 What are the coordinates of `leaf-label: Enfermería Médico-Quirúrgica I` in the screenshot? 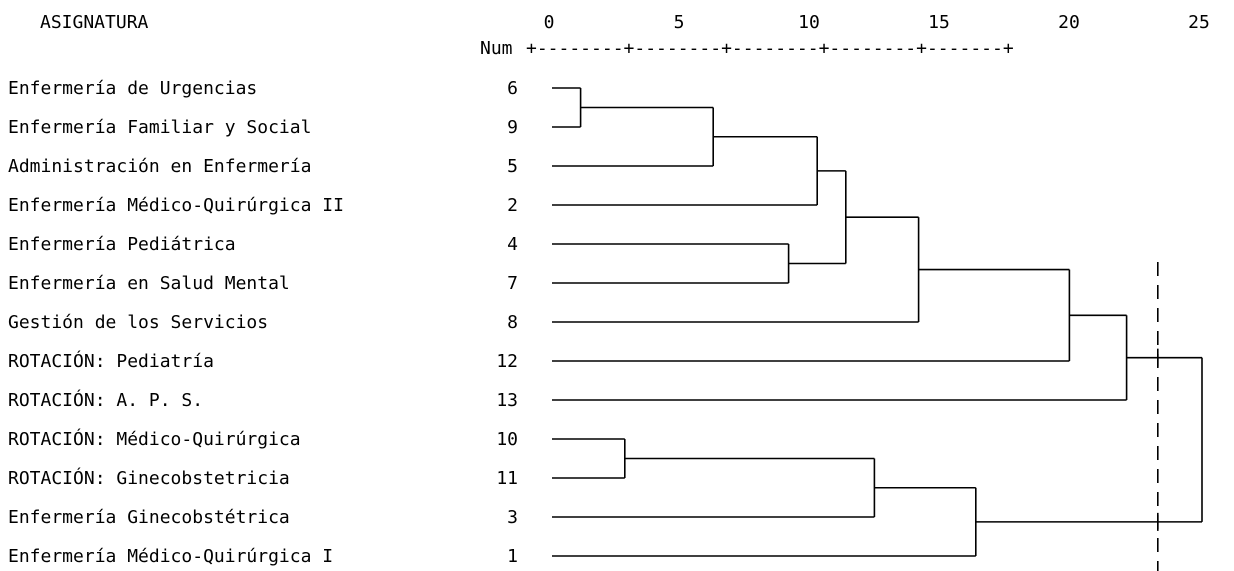 It's located at (170, 556).